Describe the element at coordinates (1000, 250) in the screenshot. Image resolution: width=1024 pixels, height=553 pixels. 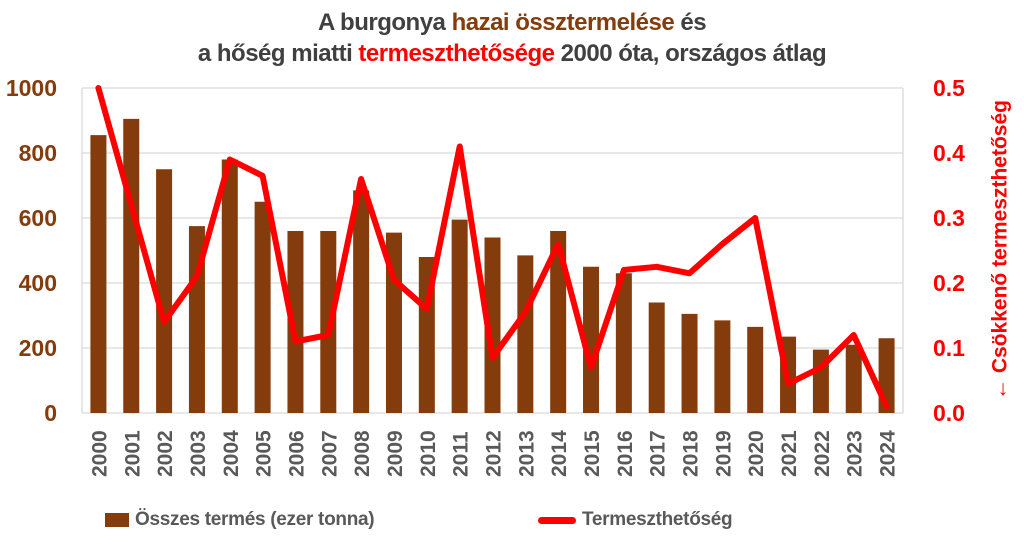
I see `right-axis-title: ← Csökkenő termeszthetőség` at that location.